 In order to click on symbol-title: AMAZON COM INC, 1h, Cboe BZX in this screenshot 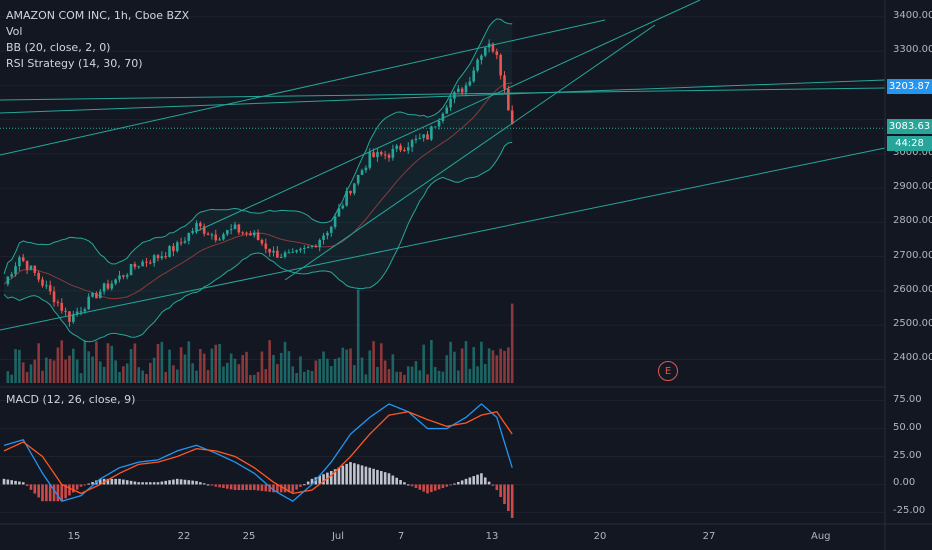, I will do `click(98, 15)`.